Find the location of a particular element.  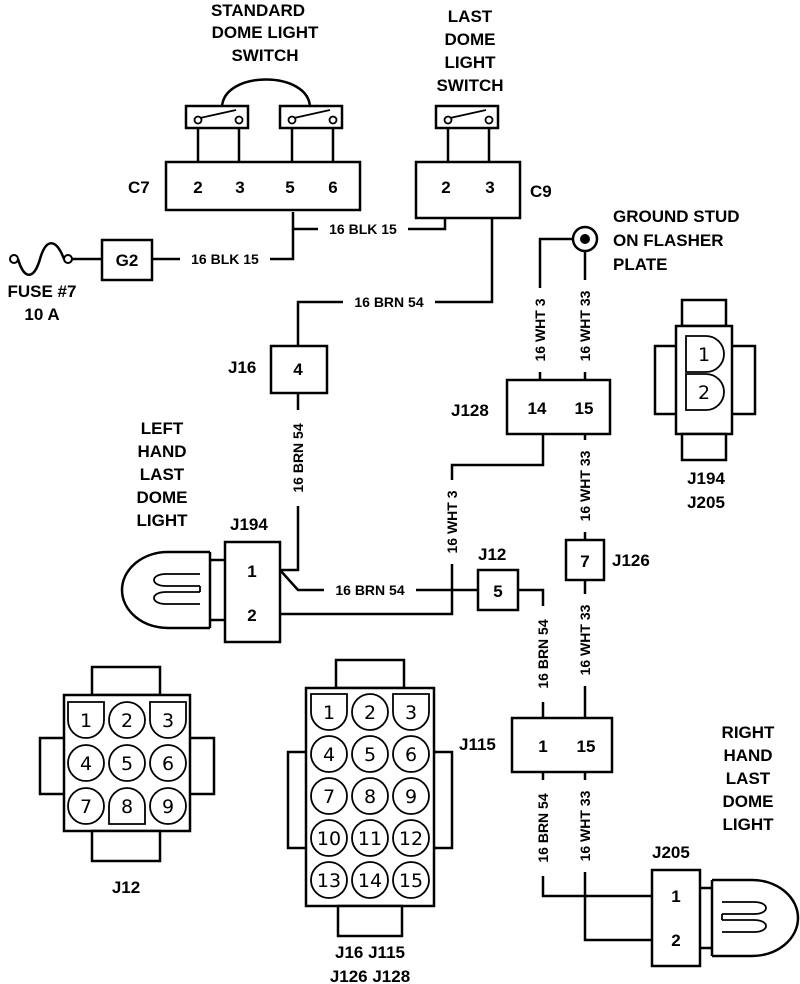

cavity-number: 5 is located at coordinates (370, 755).